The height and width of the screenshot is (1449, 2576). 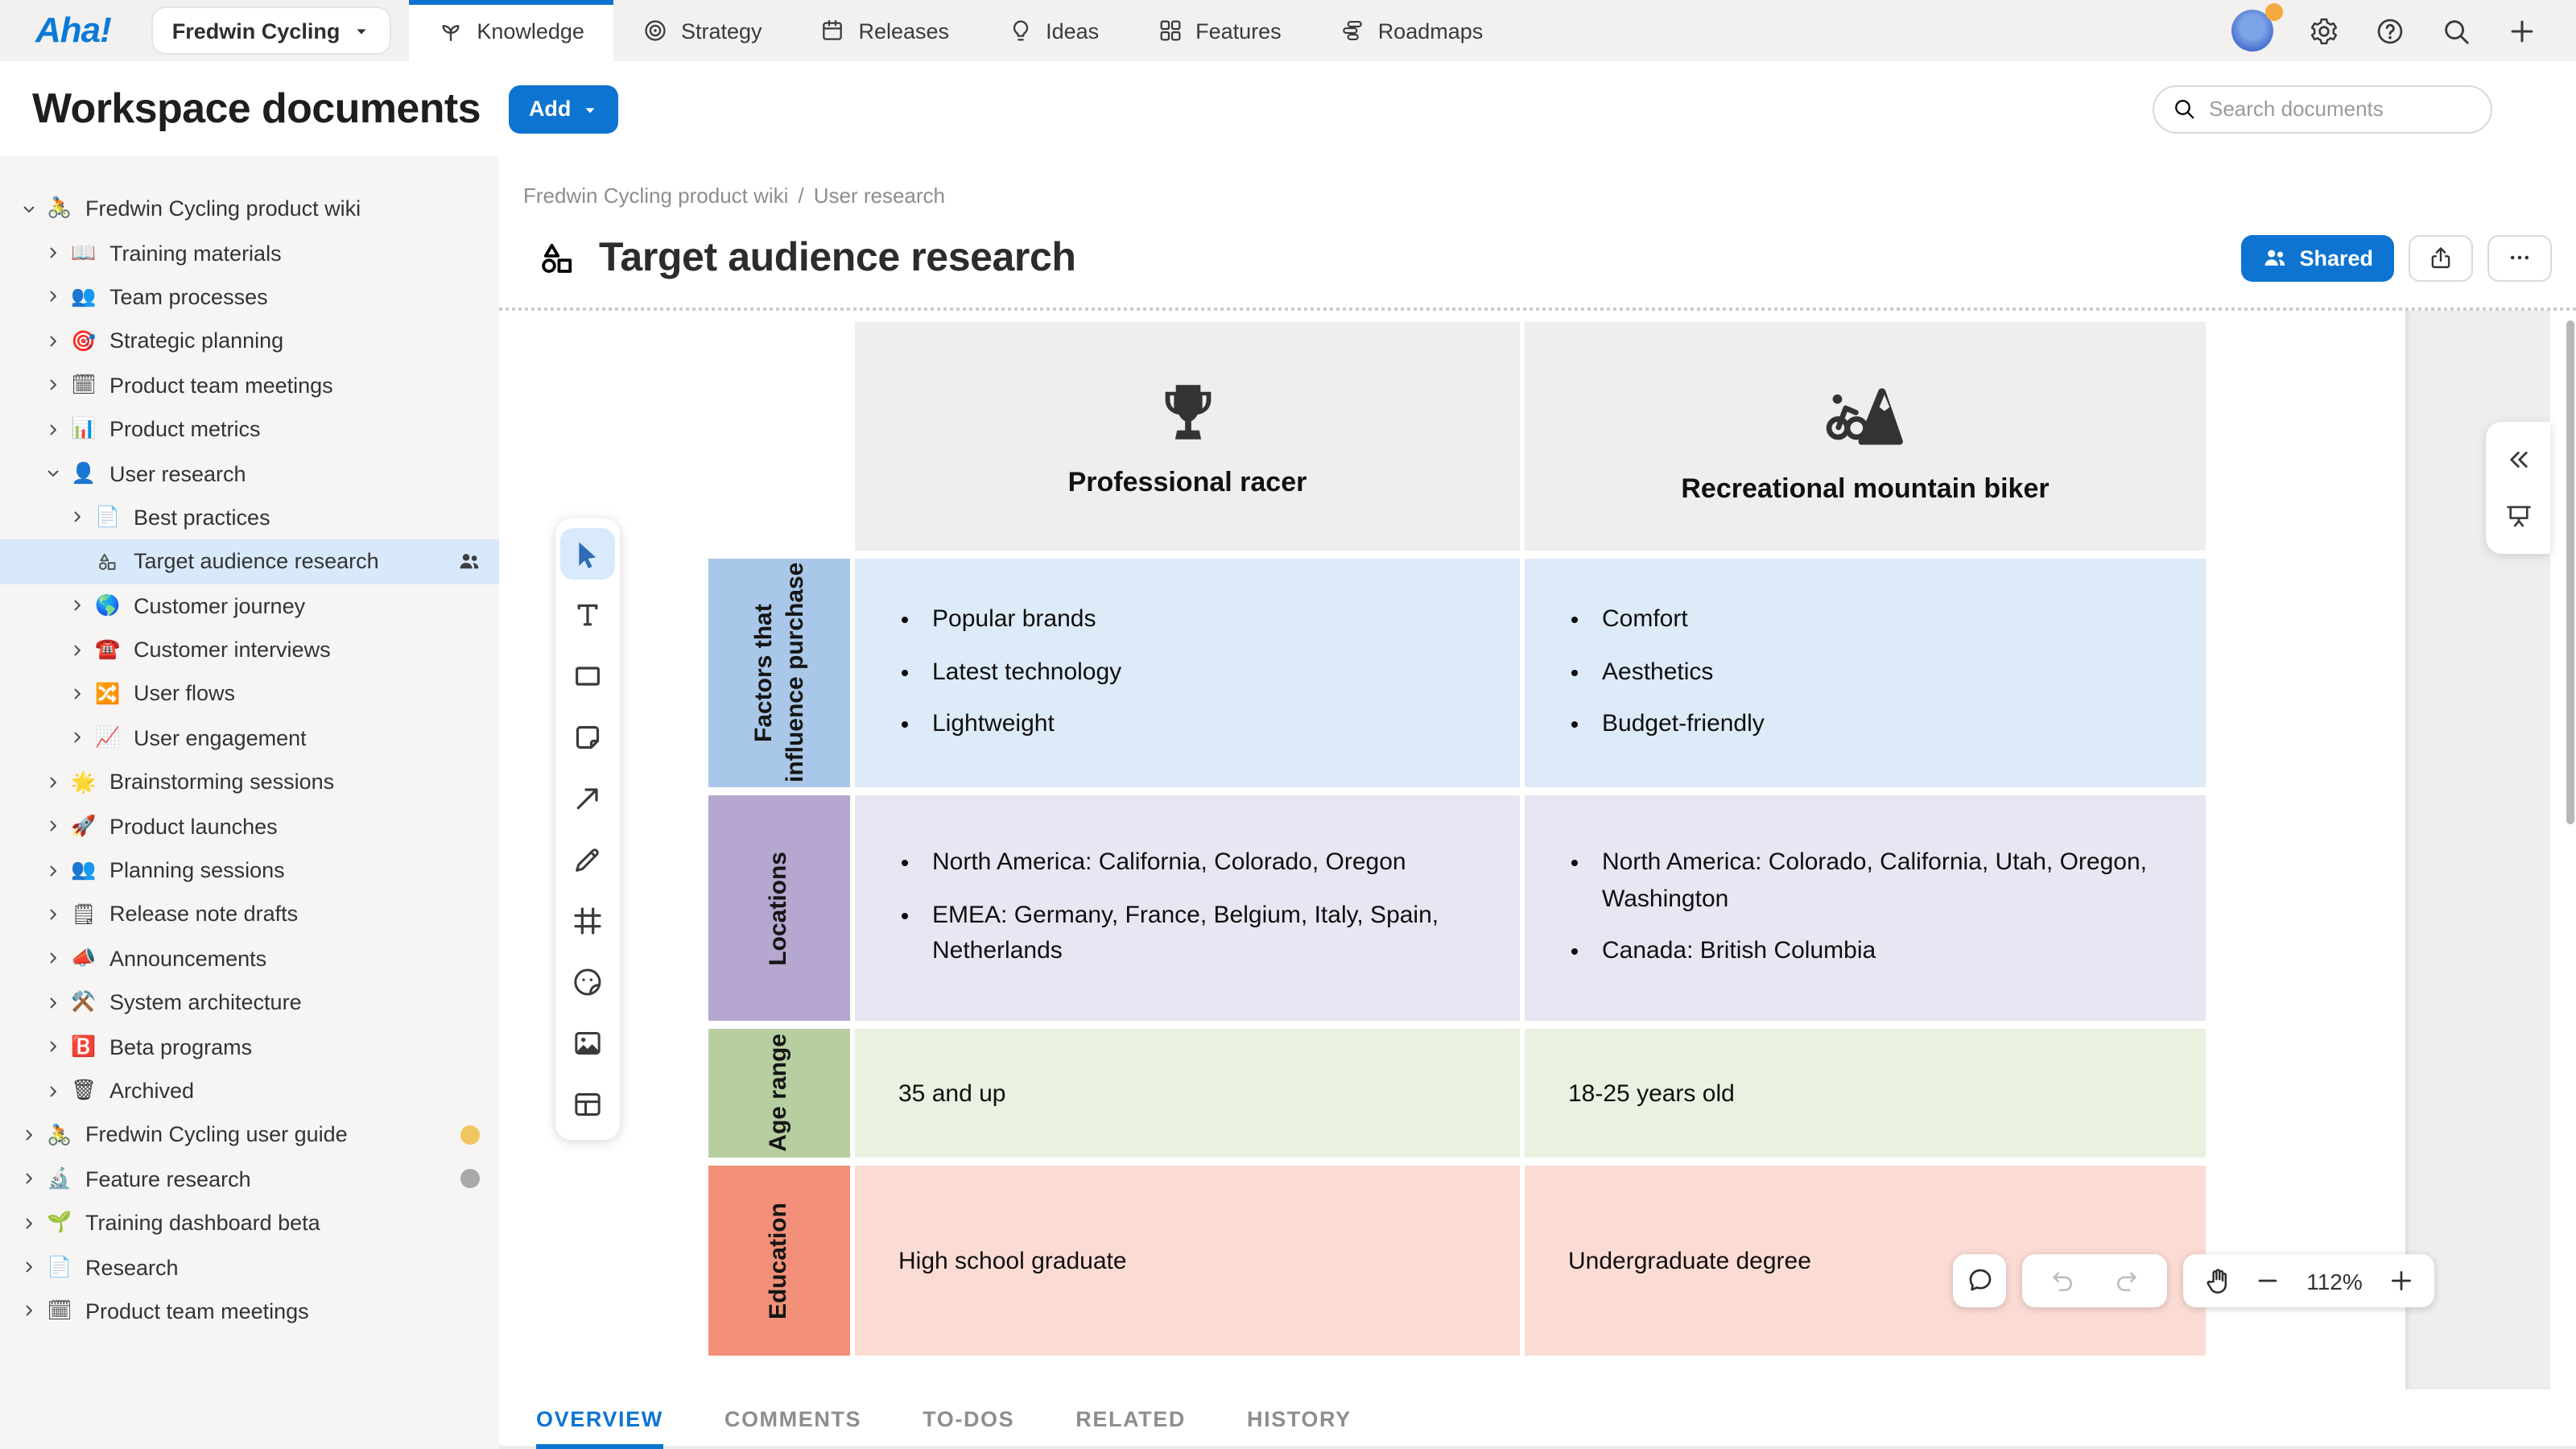 I want to click on document-search, so click(x=2322, y=109).